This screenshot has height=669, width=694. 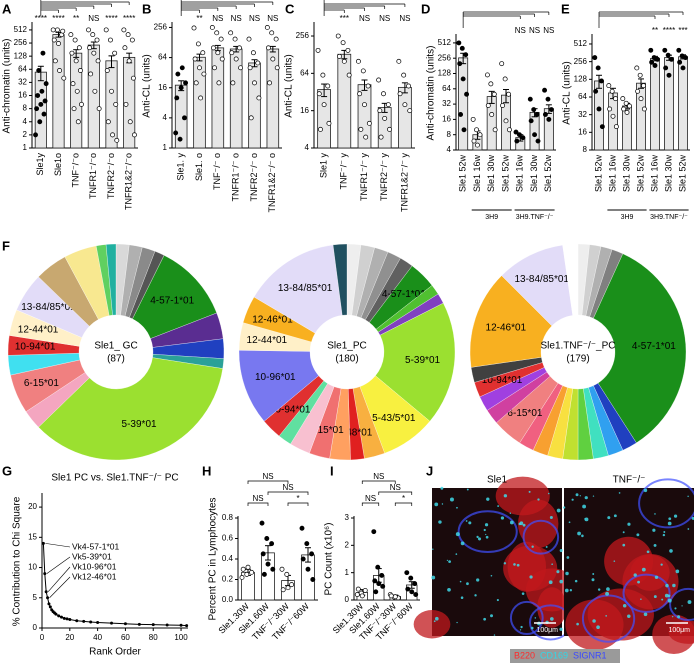 I want to click on slice-label: 10-96*01, so click(x=275, y=377).